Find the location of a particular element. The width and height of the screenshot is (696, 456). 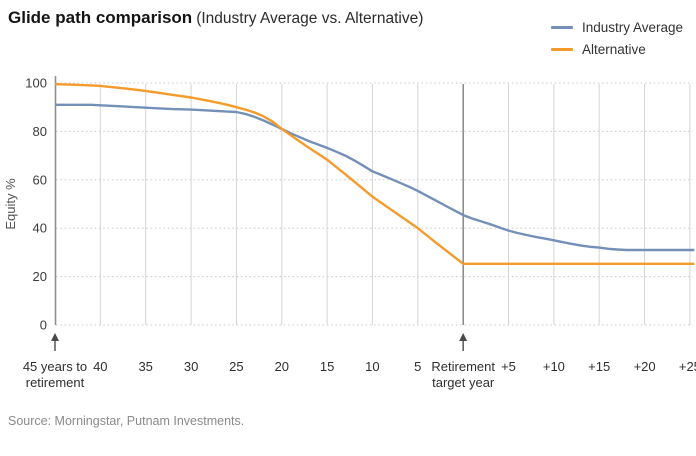

x-tick-label-10: 10 is located at coordinates (372, 366).